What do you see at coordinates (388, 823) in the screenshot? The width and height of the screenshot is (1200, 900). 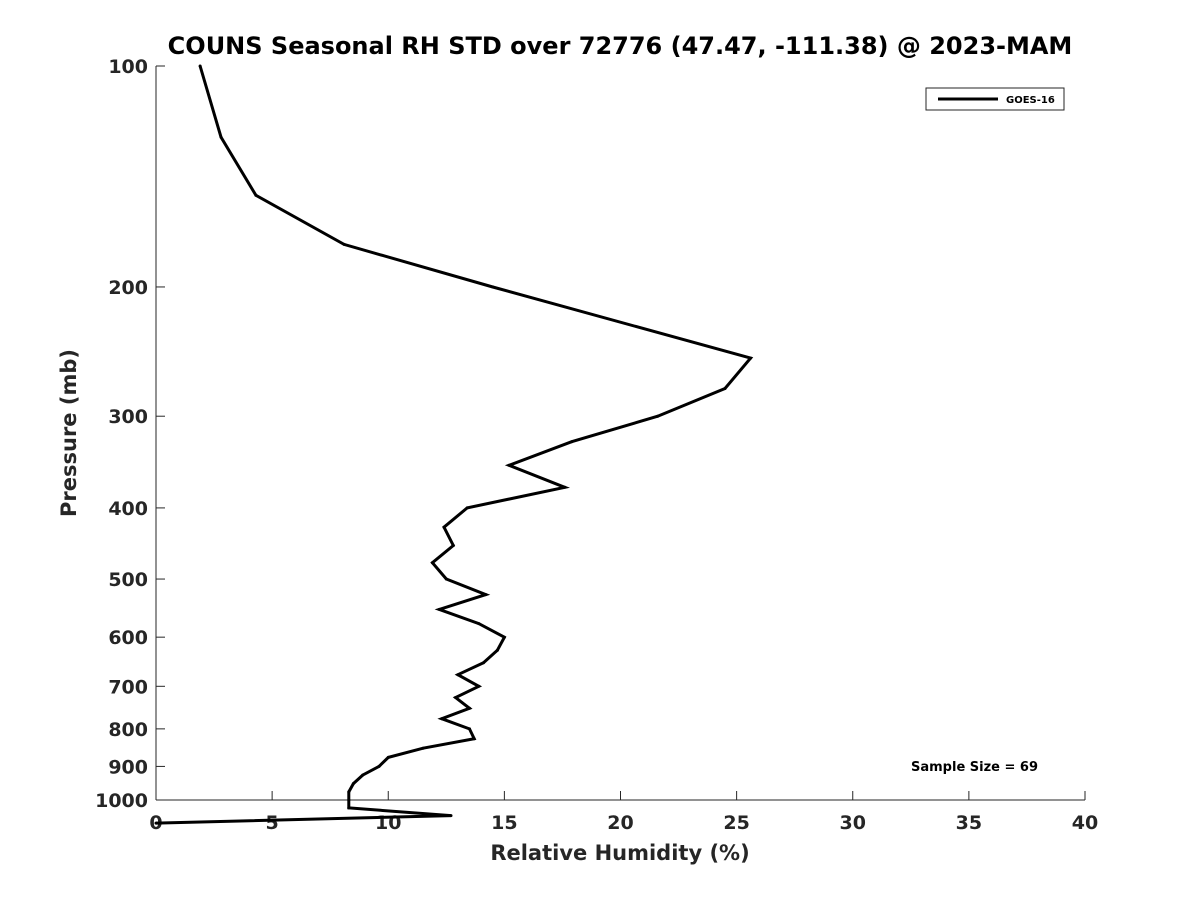 I see `x-tick-label: 10` at bounding box center [388, 823].